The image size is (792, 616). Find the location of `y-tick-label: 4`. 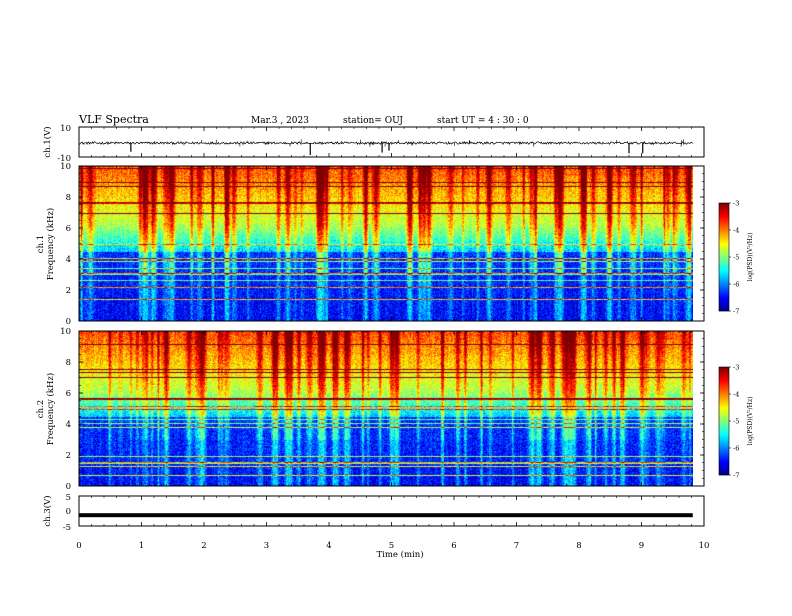

y-tick-label: 4 is located at coordinates (68, 260).